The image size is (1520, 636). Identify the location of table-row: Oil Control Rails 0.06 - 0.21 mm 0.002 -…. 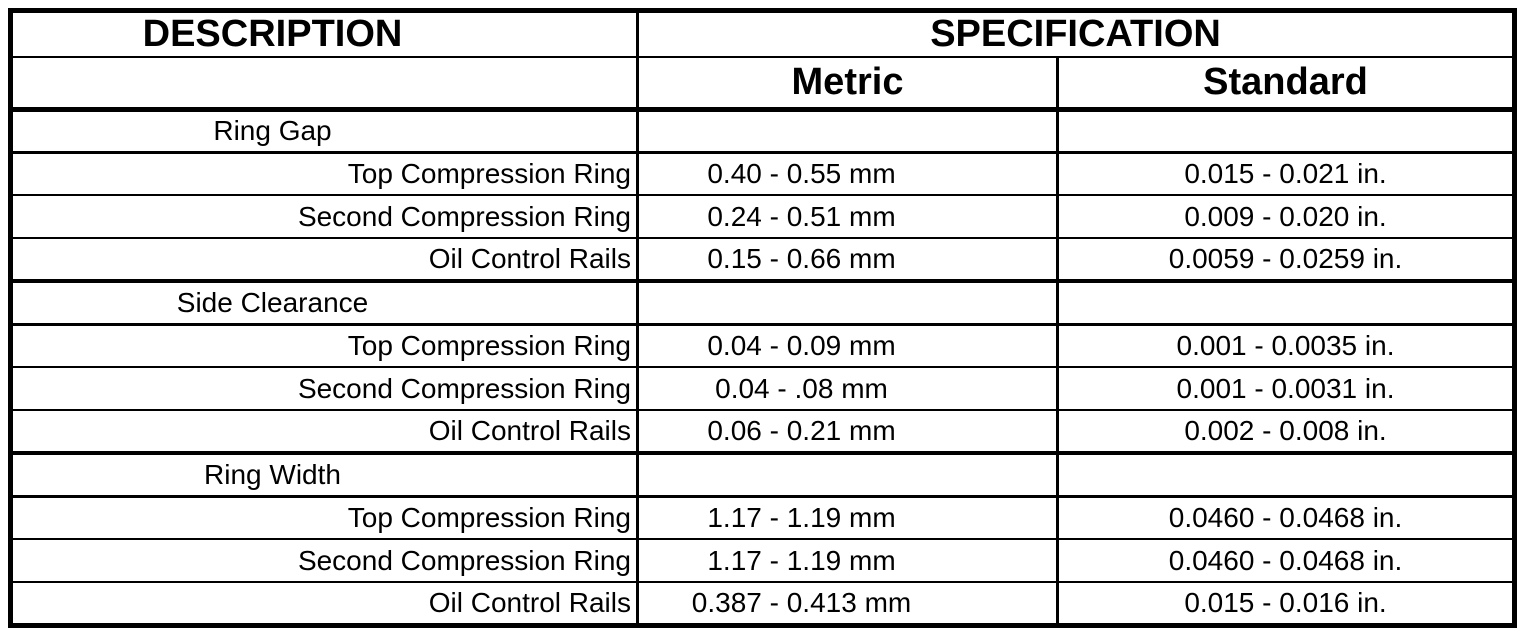
(763, 432).